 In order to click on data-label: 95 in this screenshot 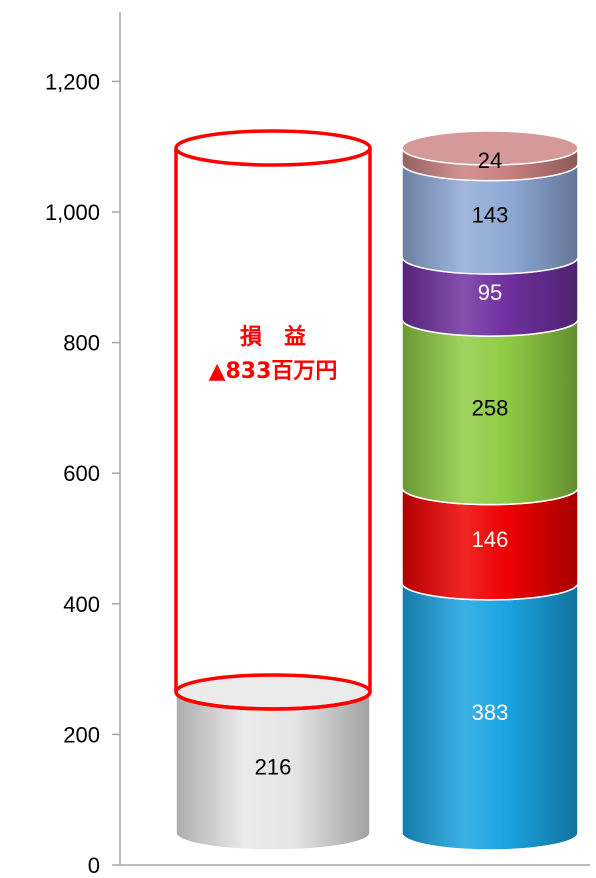, I will do `click(490, 292)`.